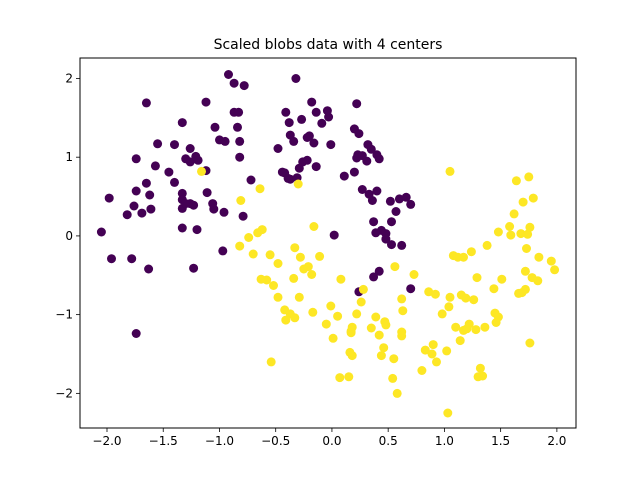 This screenshot has height=480, width=640. What do you see at coordinates (275, 441) in the screenshot?
I see `x-tick-label: −0.5` at bounding box center [275, 441].